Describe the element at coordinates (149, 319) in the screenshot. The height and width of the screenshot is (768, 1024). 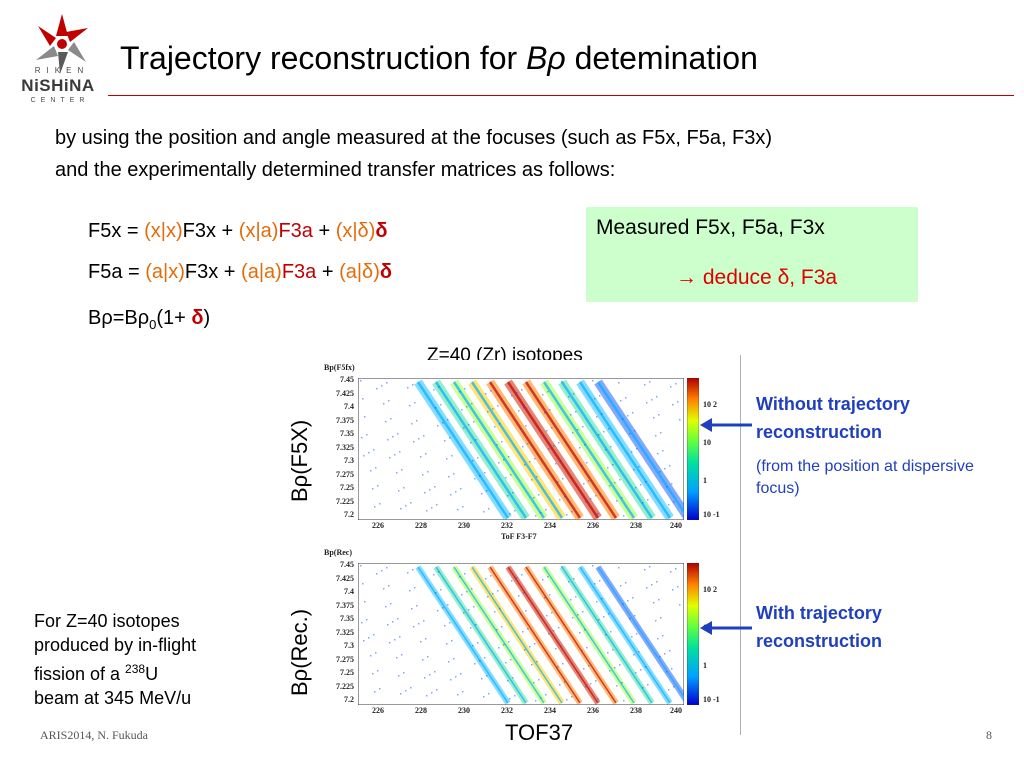
I see `equation-brho: Bρ=Bρ0(1+ δ)` at that location.